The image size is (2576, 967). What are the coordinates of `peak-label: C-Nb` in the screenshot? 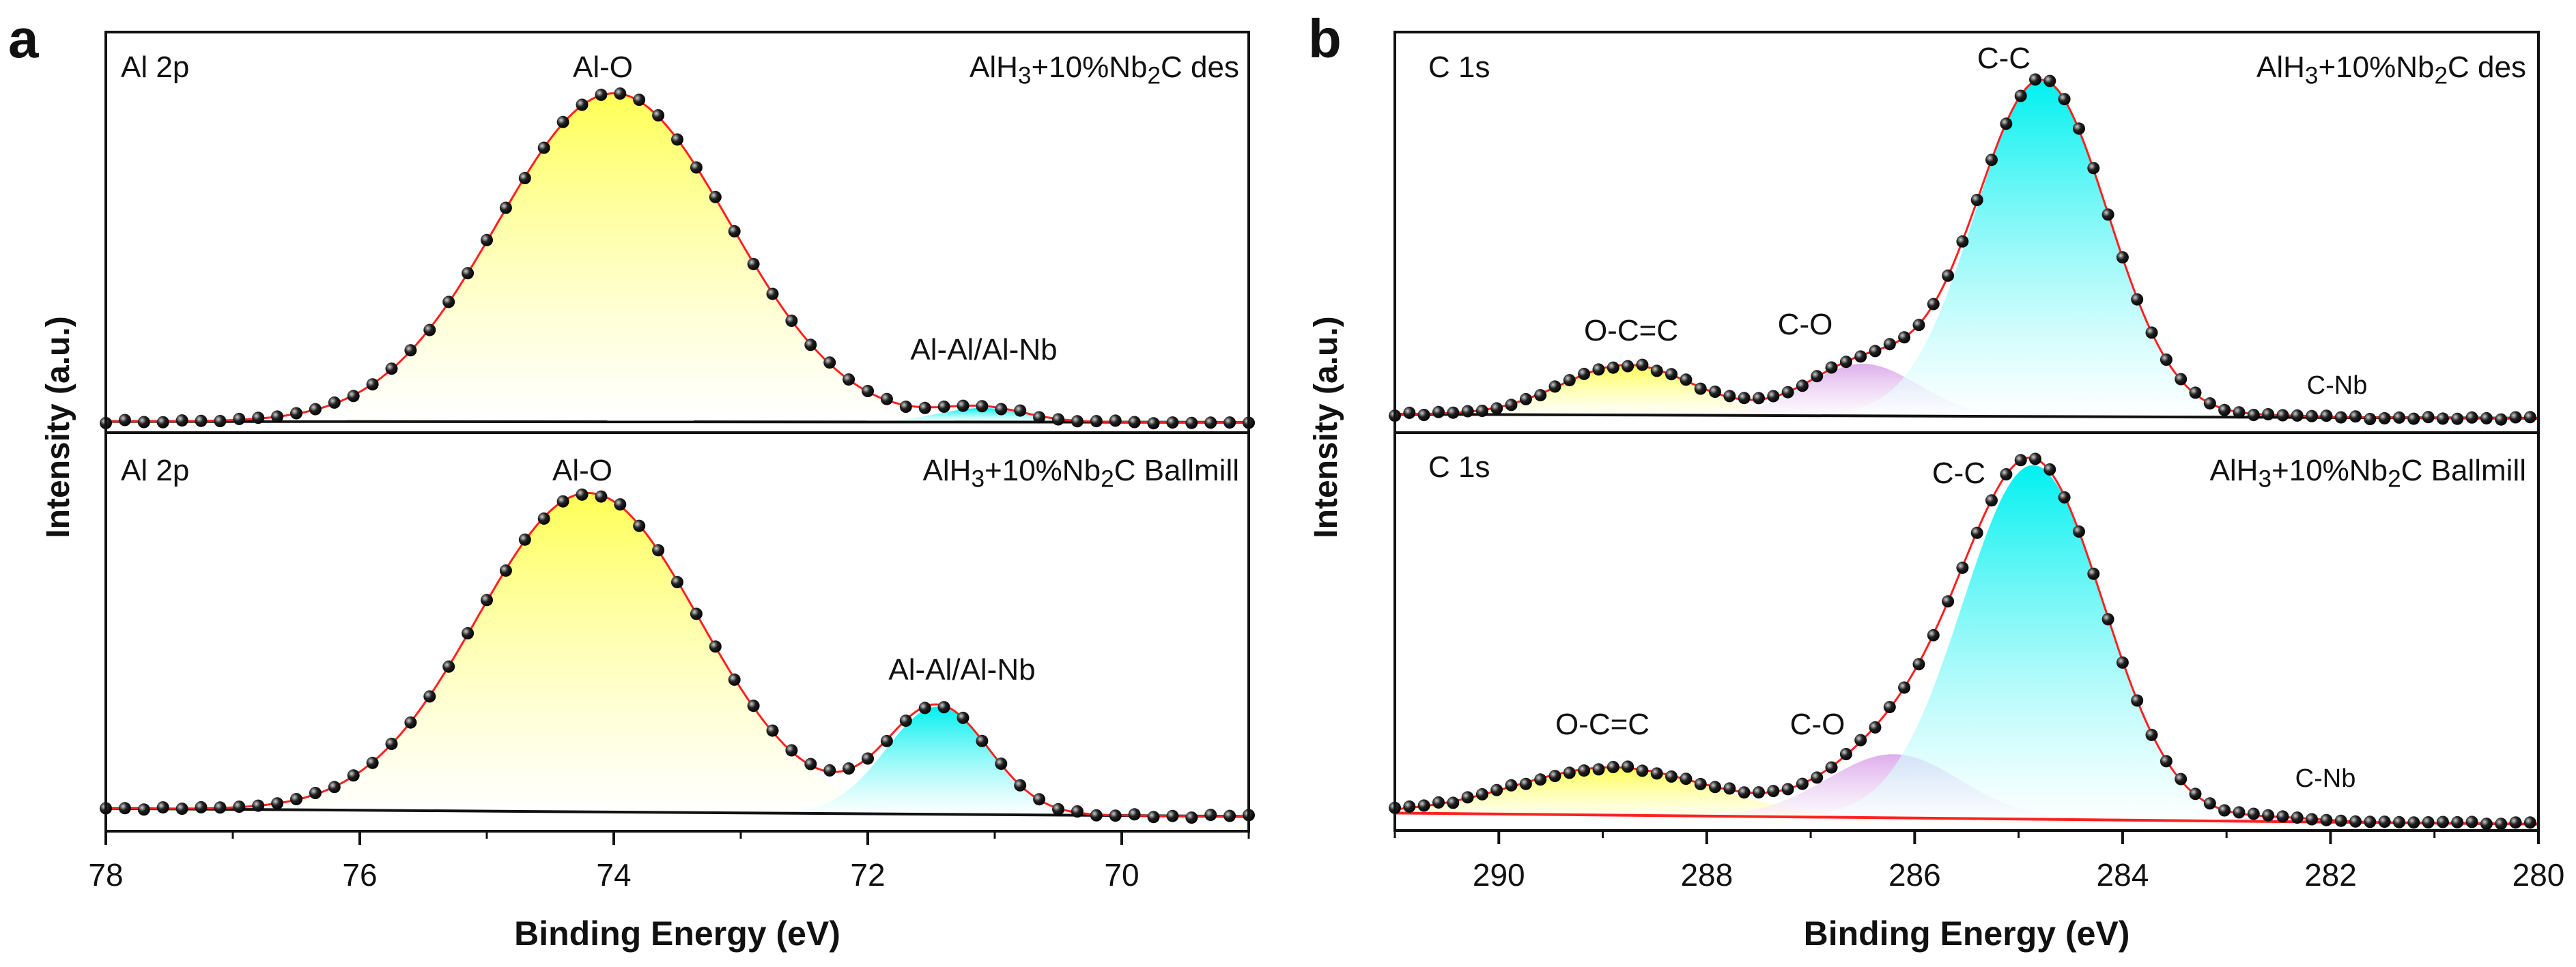 It's located at (2325, 778).